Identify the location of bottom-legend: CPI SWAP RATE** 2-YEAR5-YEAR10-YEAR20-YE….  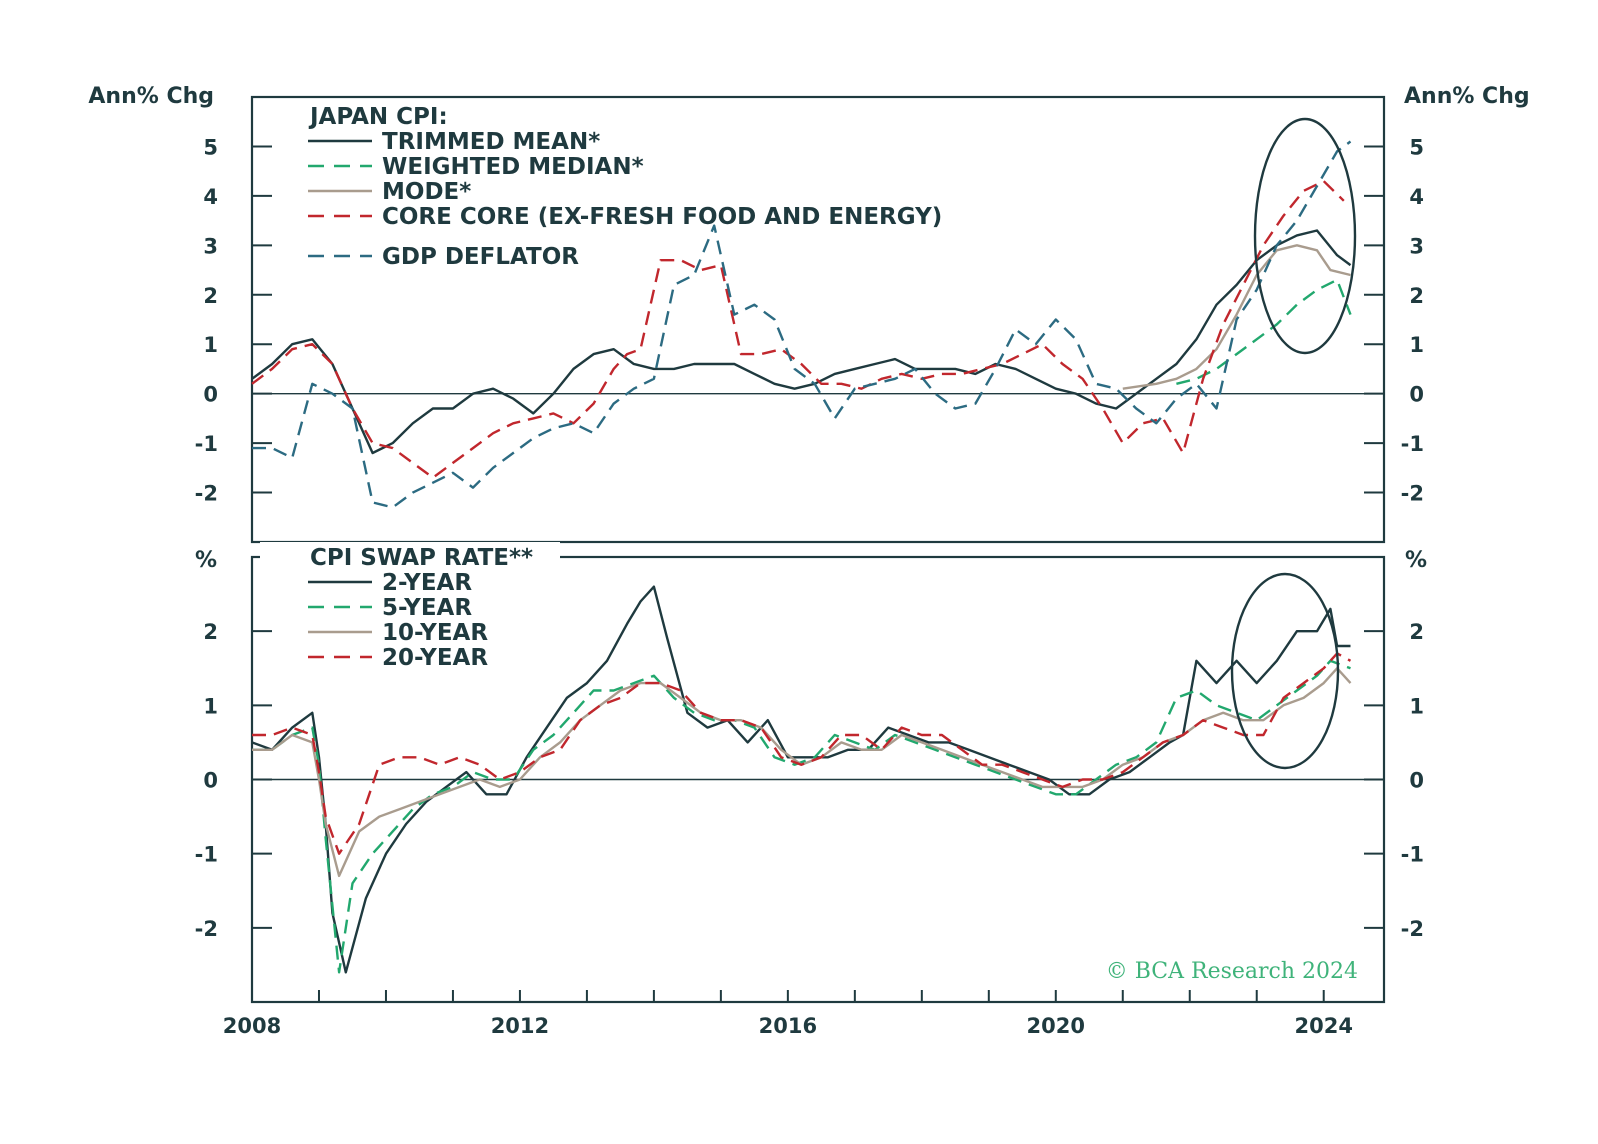
(410, 606).